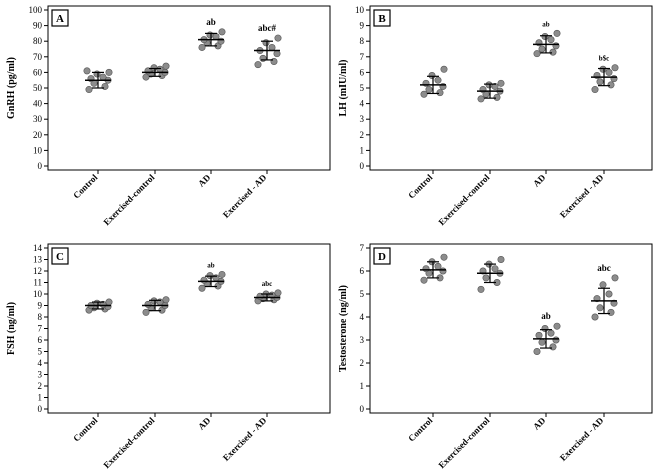 This screenshot has height=469, width=669. Describe the element at coordinates (38, 41) in the screenshot. I see `y-tick-label: 80` at that location.